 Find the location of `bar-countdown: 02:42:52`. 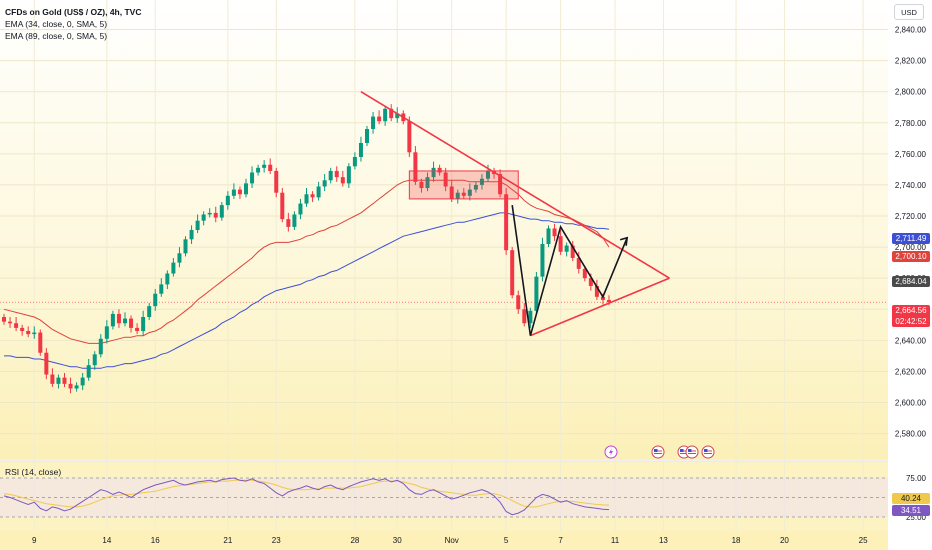

bar-countdown: 02:42:52 is located at coordinates (911, 321).